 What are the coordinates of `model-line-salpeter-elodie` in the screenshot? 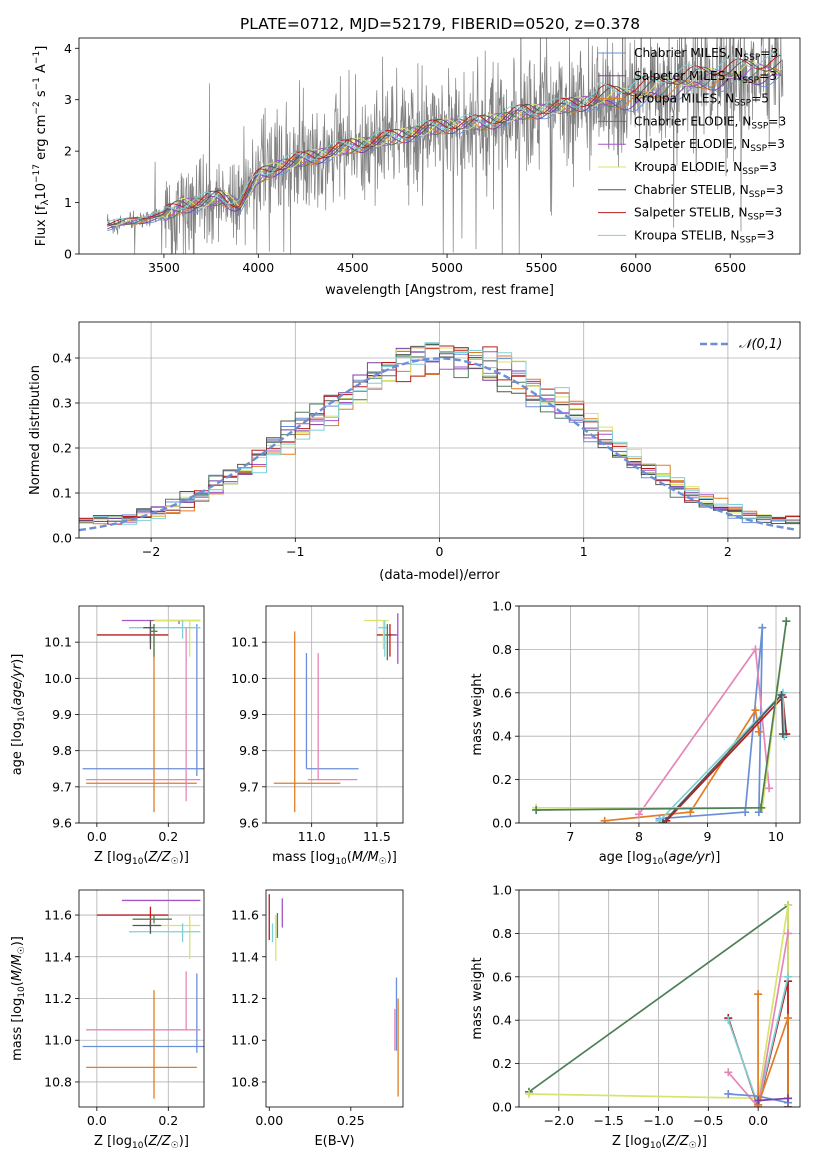 It's located at (444, 145).